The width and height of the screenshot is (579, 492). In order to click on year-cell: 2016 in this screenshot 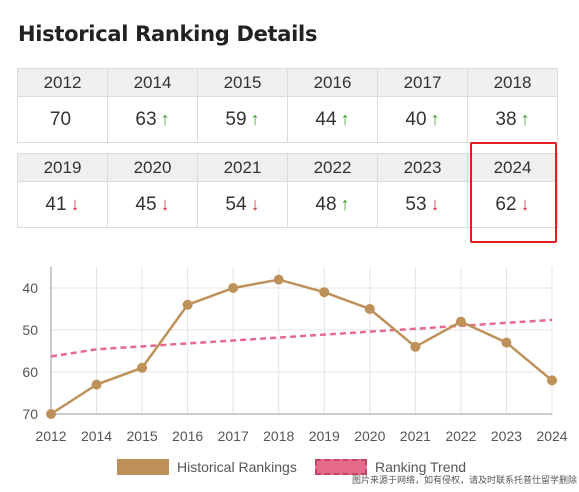, I will do `click(332, 82)`.